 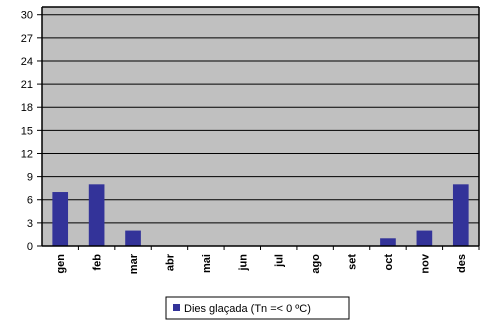 What do you see at coordinates (170, 262) in the screenshot?
I see `x-label-abr: abr` at bounding box center [170, 262].